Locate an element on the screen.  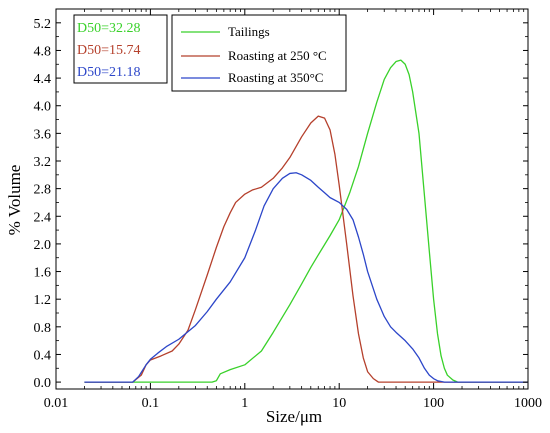
y-tick-label-4: 1.6 is located at coordinates (43, 273).